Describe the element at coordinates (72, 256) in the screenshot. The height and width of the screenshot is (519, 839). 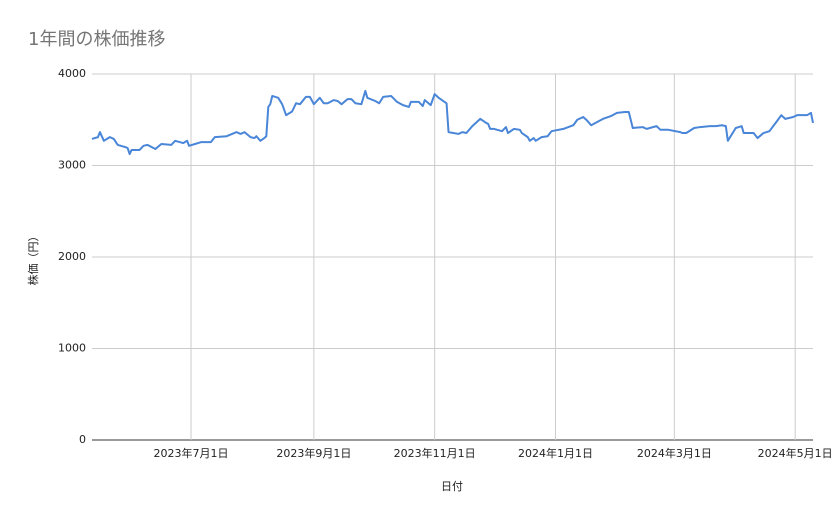
I see `y-tick-label: 2000` at that location.